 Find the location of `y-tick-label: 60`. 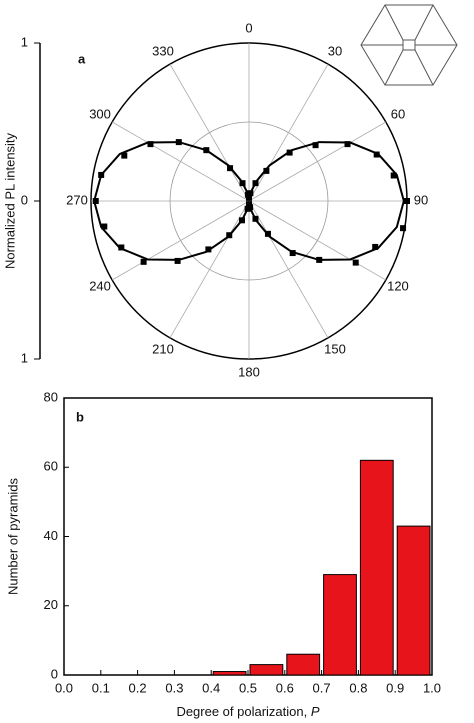

y-tick-label: 60 is located at coordinates (51, 466).